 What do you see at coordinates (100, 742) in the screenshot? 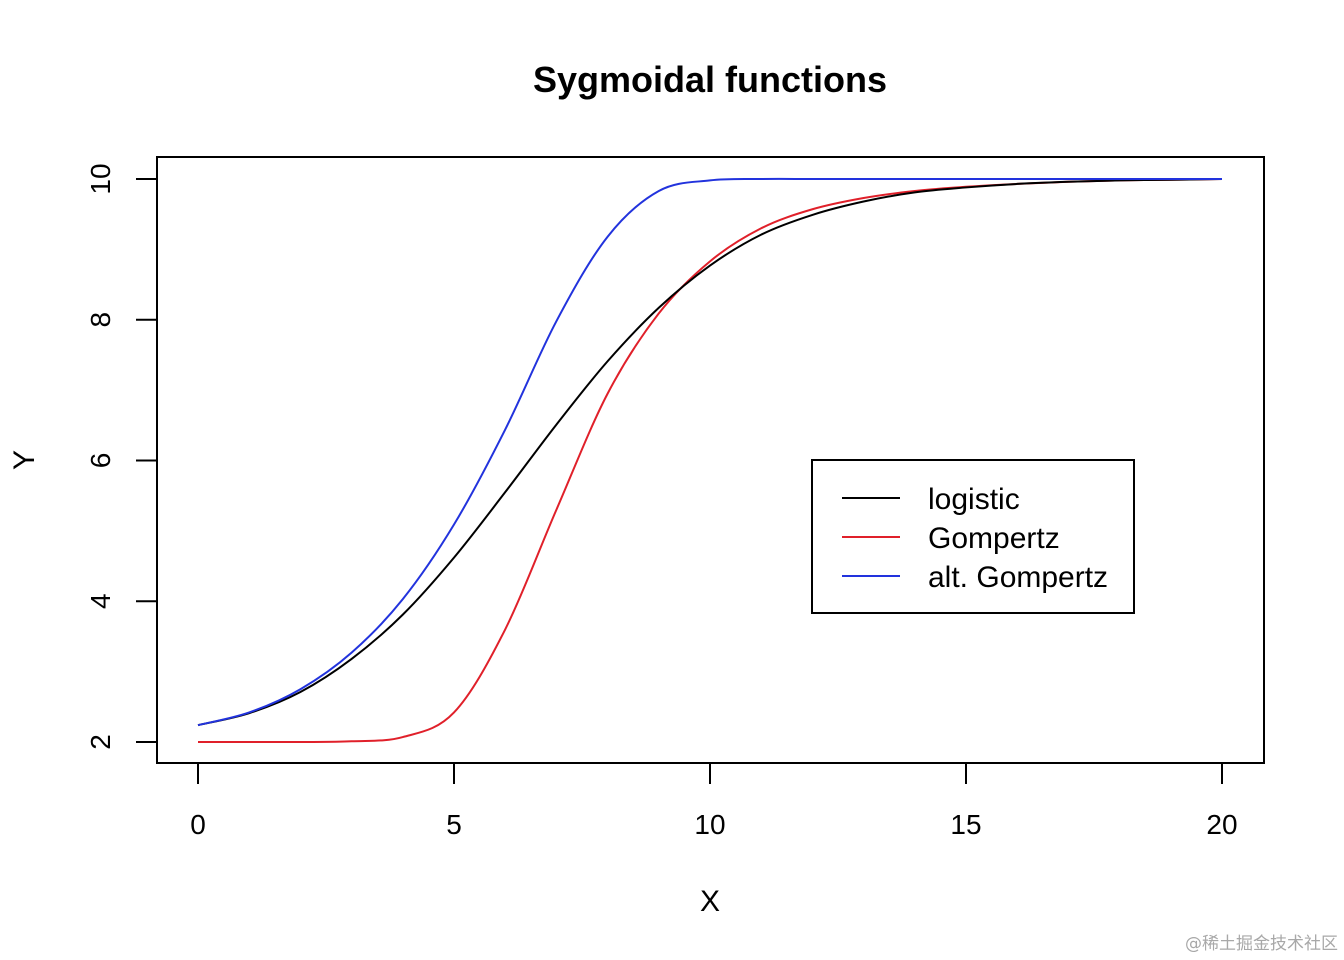
I see `y-tick-label: 2` at bounding box center [100, 742].